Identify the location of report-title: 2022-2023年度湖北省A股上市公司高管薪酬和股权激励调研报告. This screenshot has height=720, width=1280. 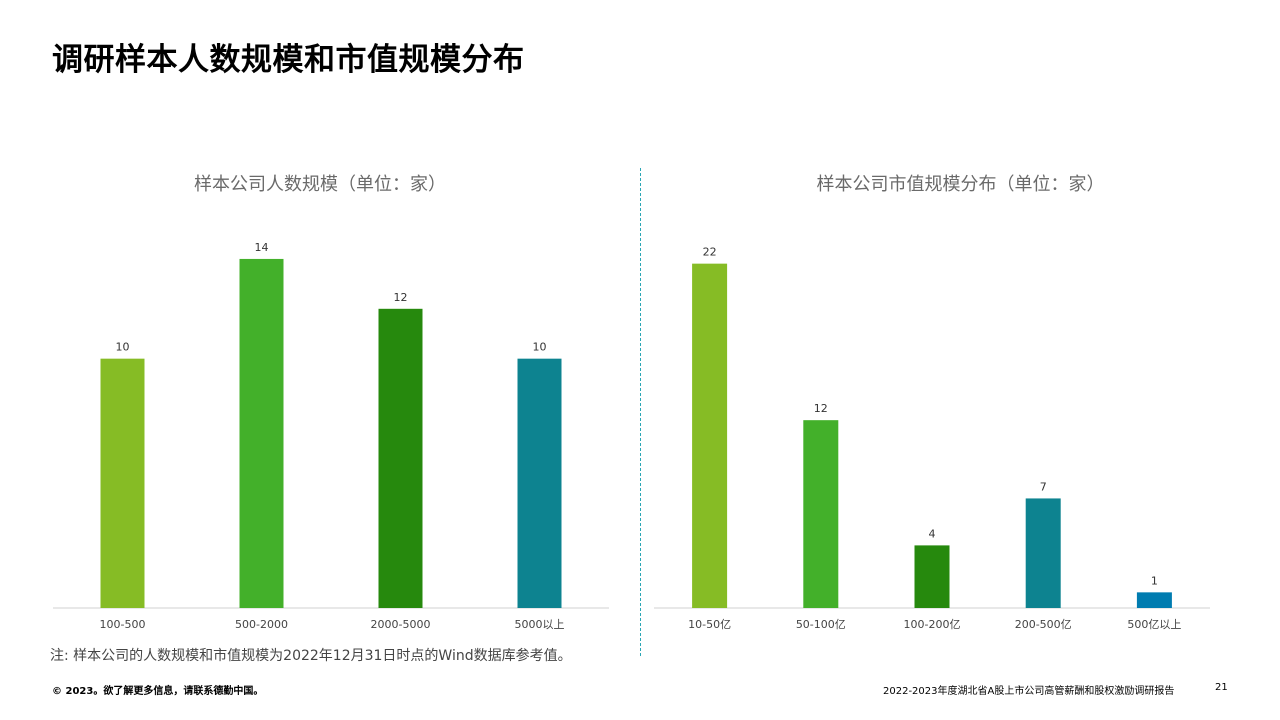
(1029, 691).